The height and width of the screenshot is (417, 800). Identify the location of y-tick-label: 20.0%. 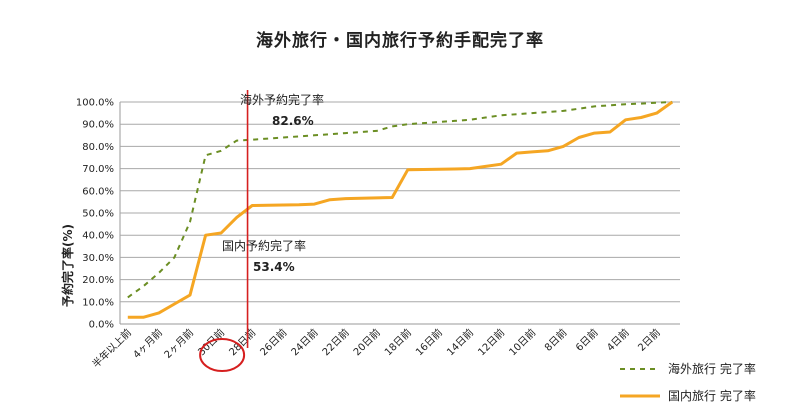
(98, 280).